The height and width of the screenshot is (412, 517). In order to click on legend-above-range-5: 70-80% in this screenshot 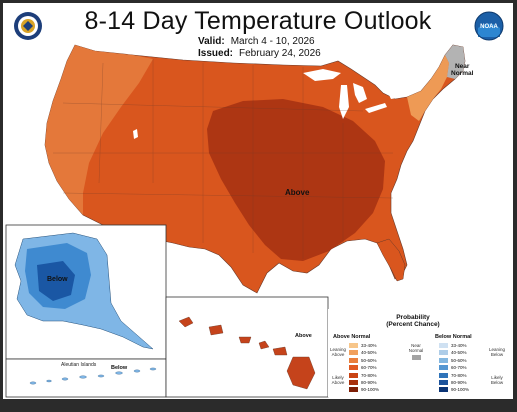, I will do `click(369, 375)`.